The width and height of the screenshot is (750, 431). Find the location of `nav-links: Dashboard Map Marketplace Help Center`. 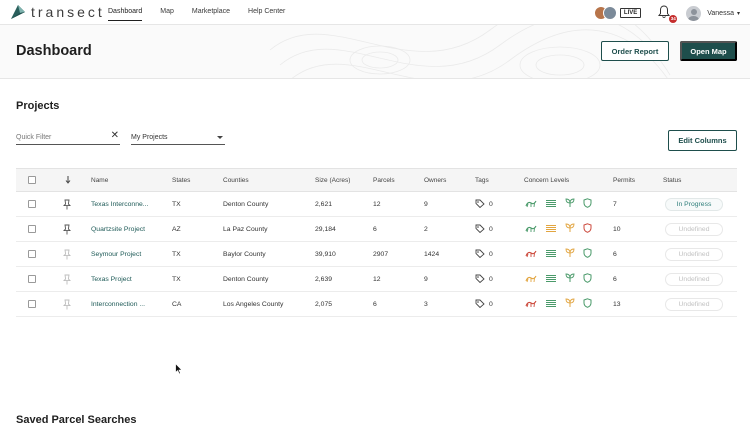

nav-links: Dashboard Map Marketplace Help Center is located at coordinates (205, 12).